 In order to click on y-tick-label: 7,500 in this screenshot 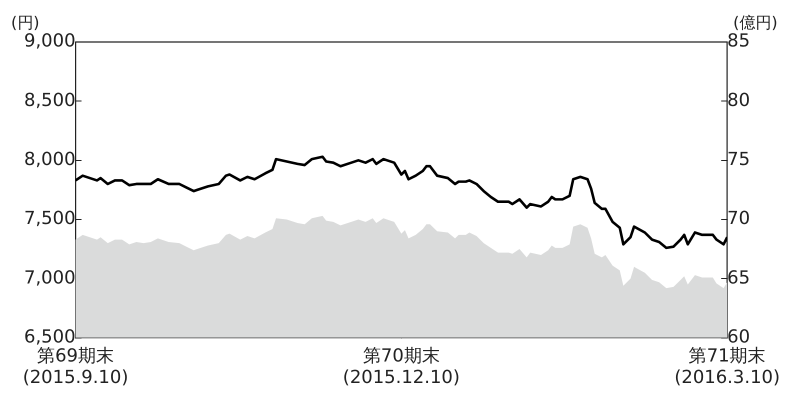, I will do `click(50, 219)`.